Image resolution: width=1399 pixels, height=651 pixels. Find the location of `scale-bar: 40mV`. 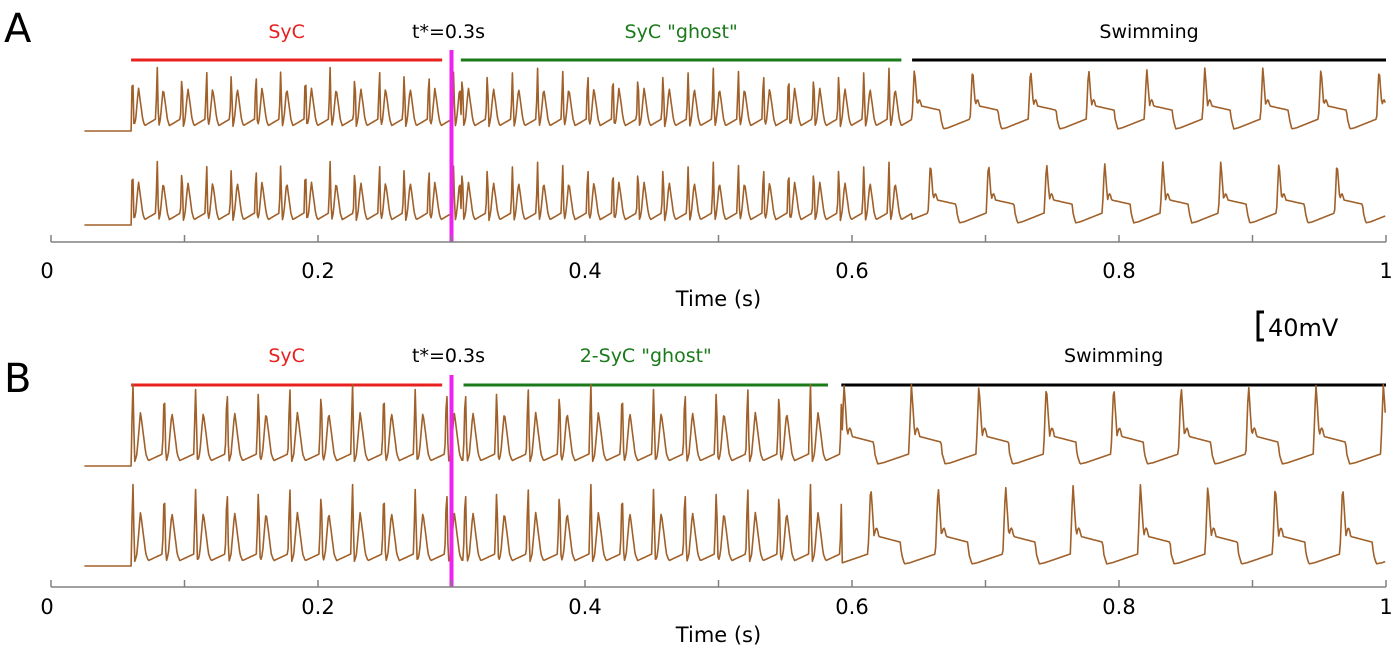

scale-bar: 40mV is located at coordinates (1297, 326).